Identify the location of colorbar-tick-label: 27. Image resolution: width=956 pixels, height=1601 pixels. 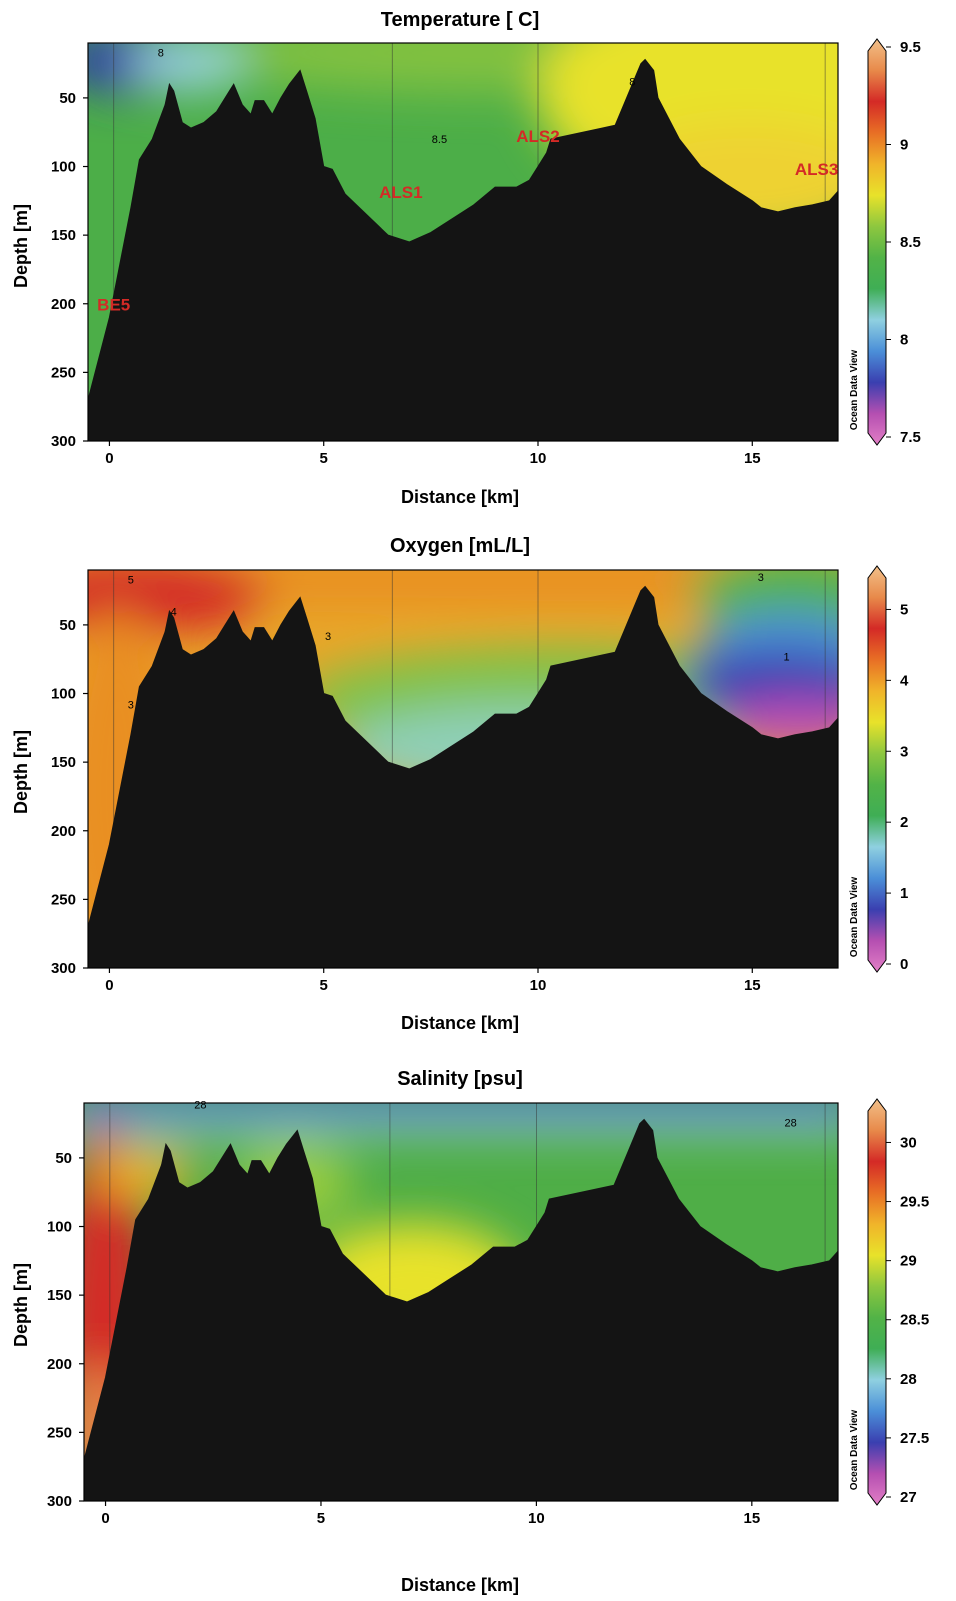
(908, 1497).